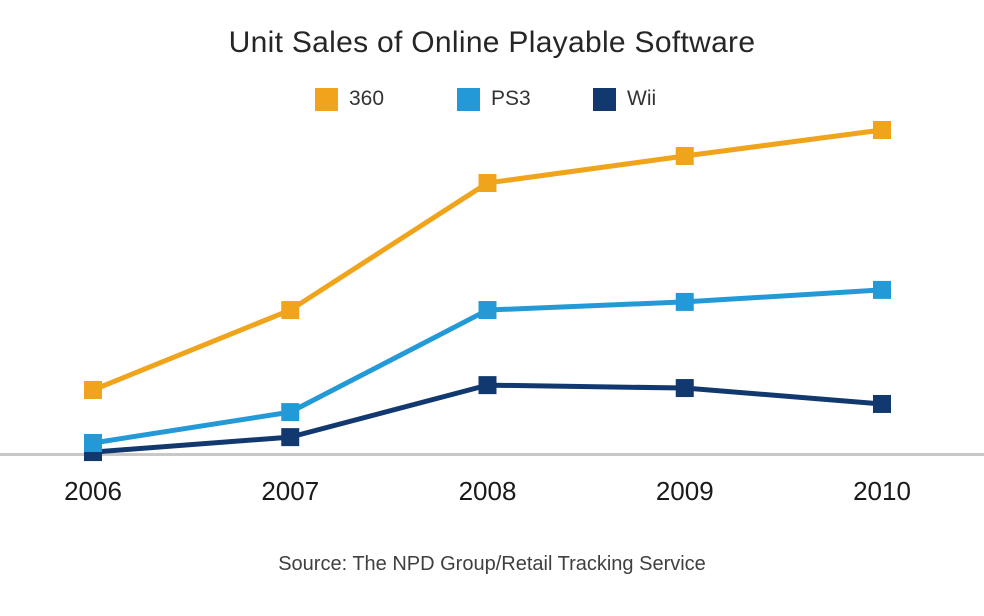 Image resolution: width=984 pixels, height=616 pixels. Describe the element at coordinates (511, 98) in the screenshot. I see `legend-label-ps3: PS3` at that location.